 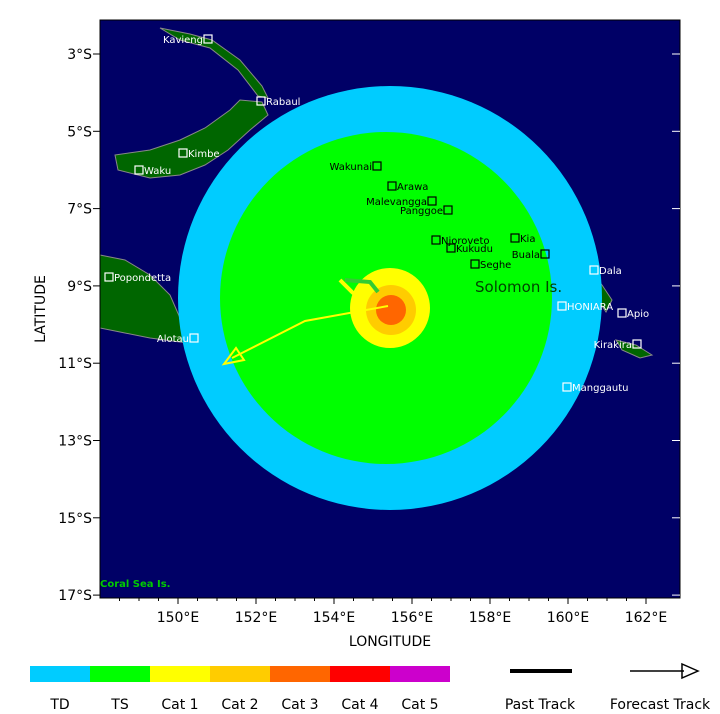 I want to click on city-label: Buala, so click(x=526, y=255).